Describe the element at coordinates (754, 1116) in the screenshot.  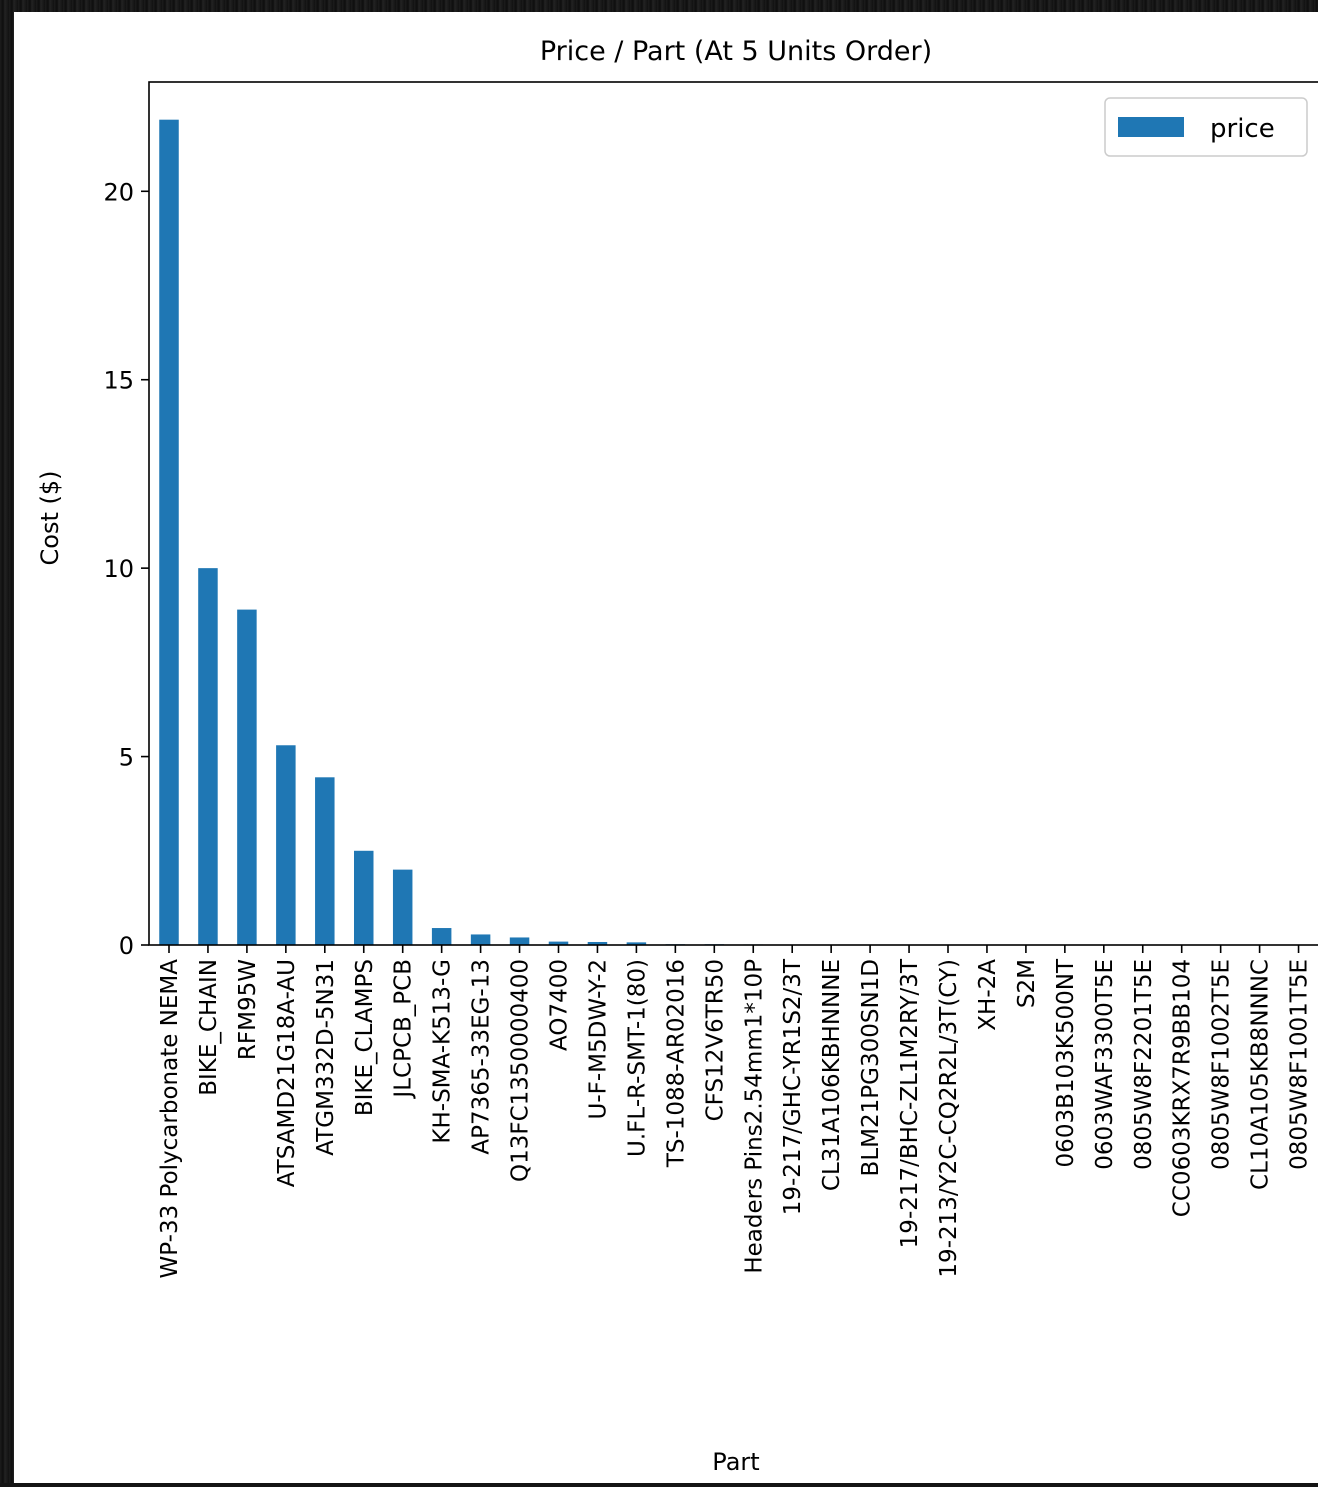
I see `x-tick-label: Headers Pins2.54mm1*10P` at that location.